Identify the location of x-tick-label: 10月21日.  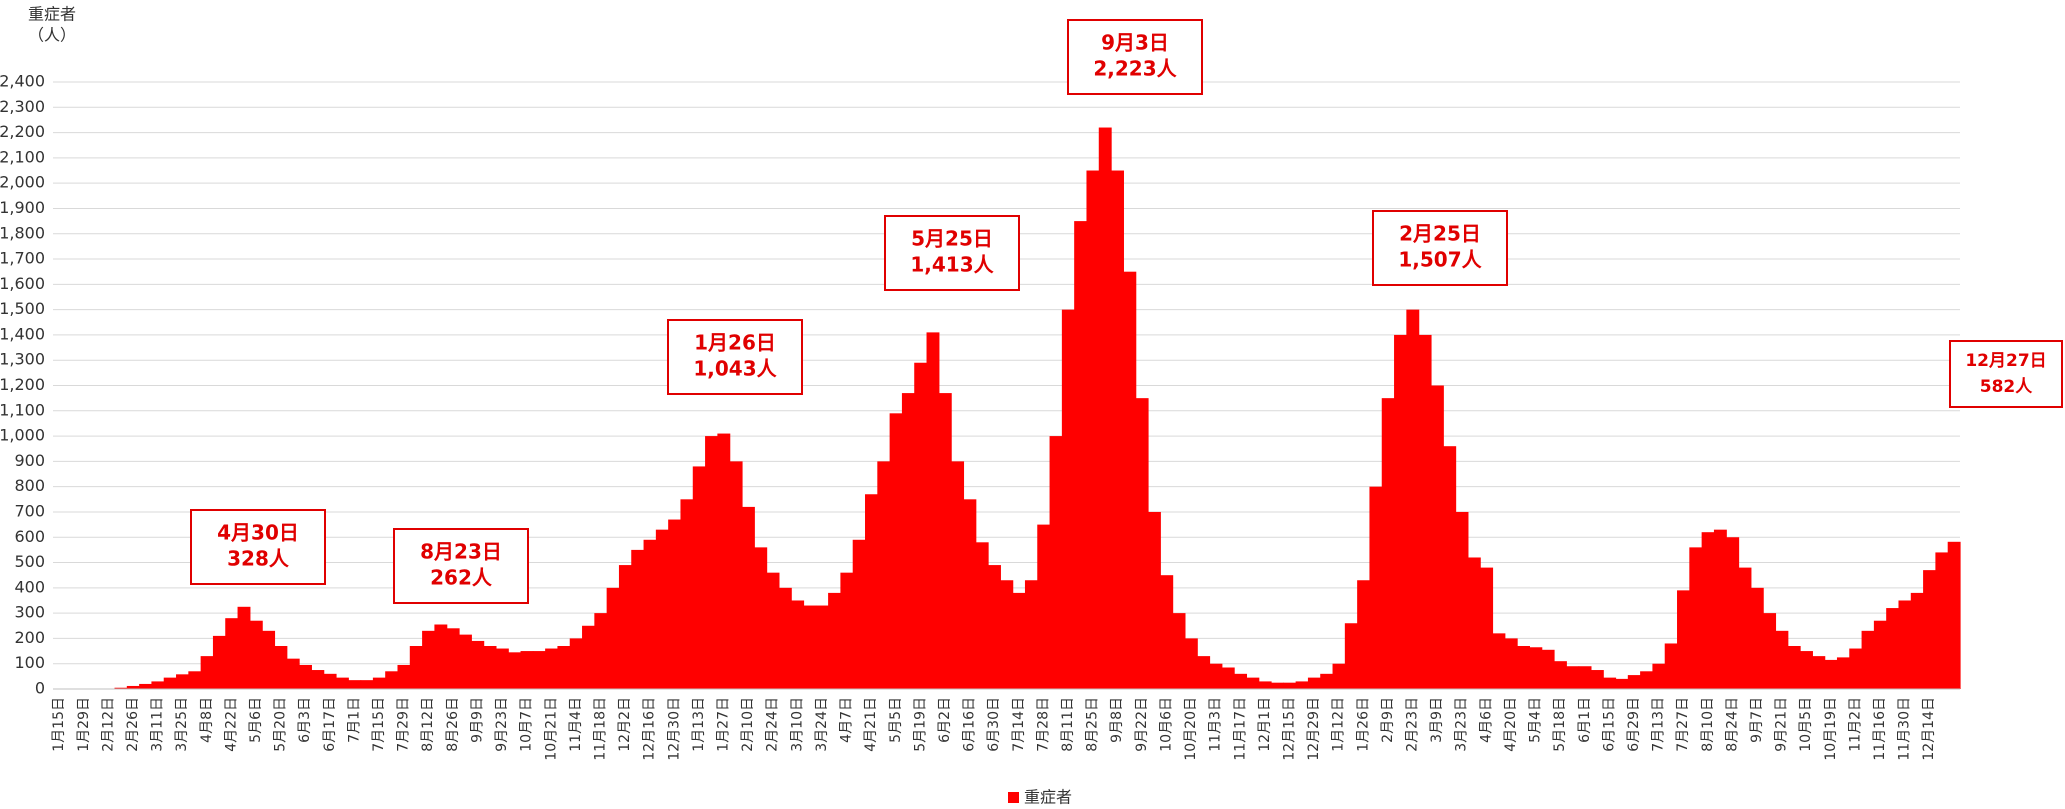
(551, 729).